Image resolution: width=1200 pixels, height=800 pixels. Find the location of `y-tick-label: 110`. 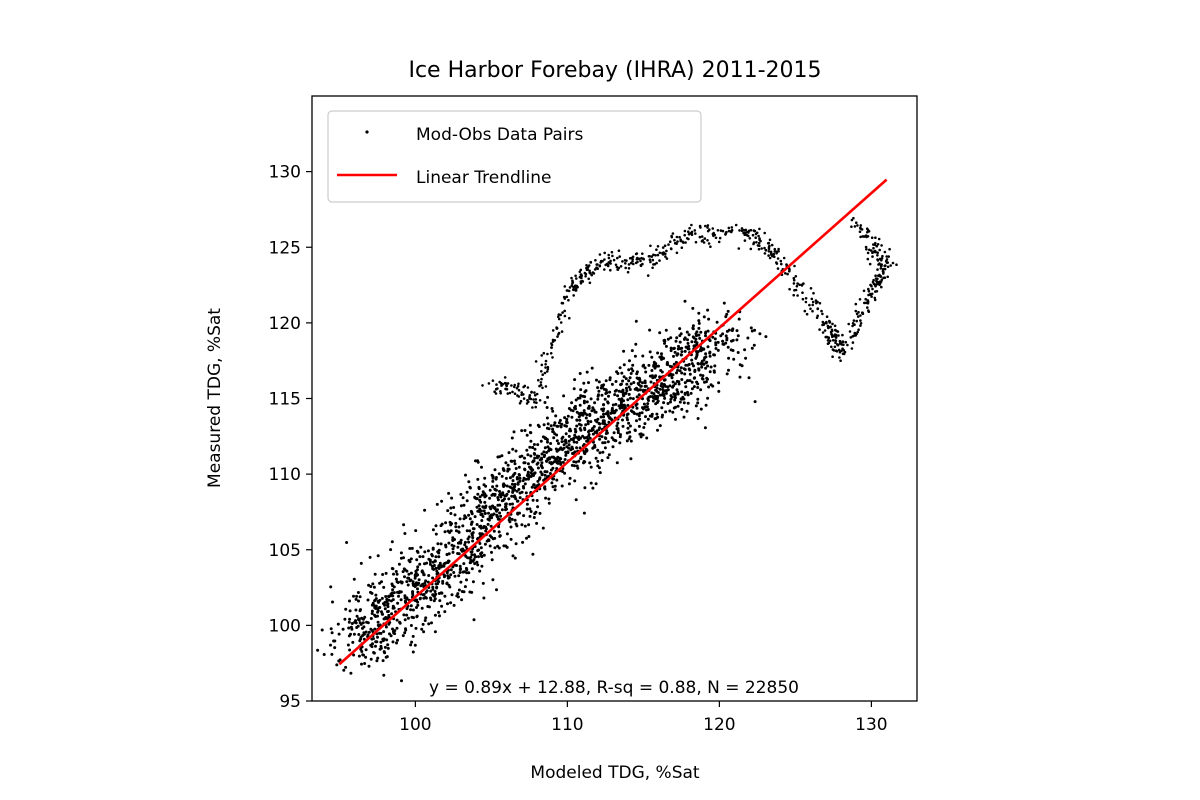

y-tick-label: 110 is located at coordinates (285, 475).